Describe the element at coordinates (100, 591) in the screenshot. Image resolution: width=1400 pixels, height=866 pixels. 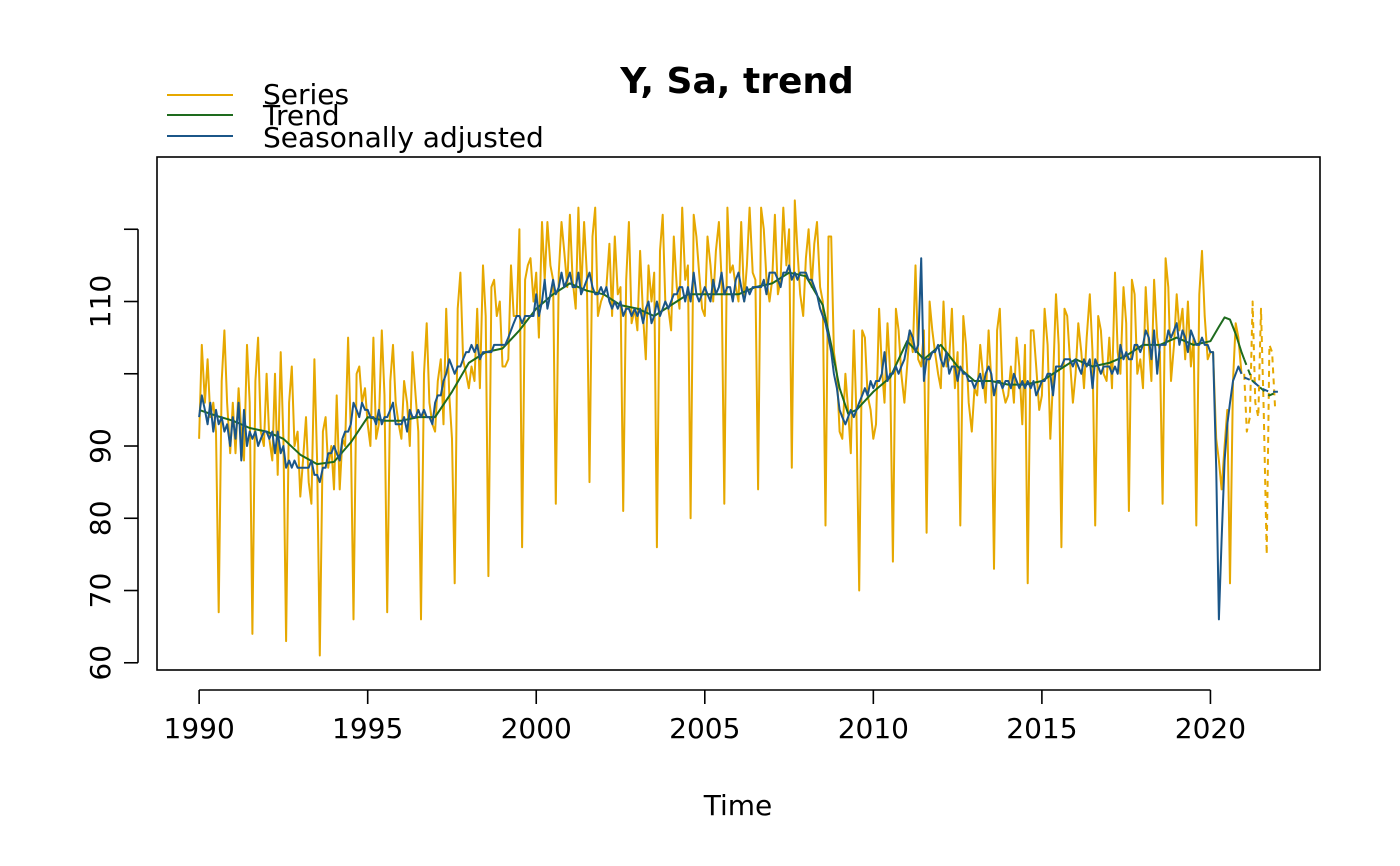
I see `y-tick-label: 70` at that location.